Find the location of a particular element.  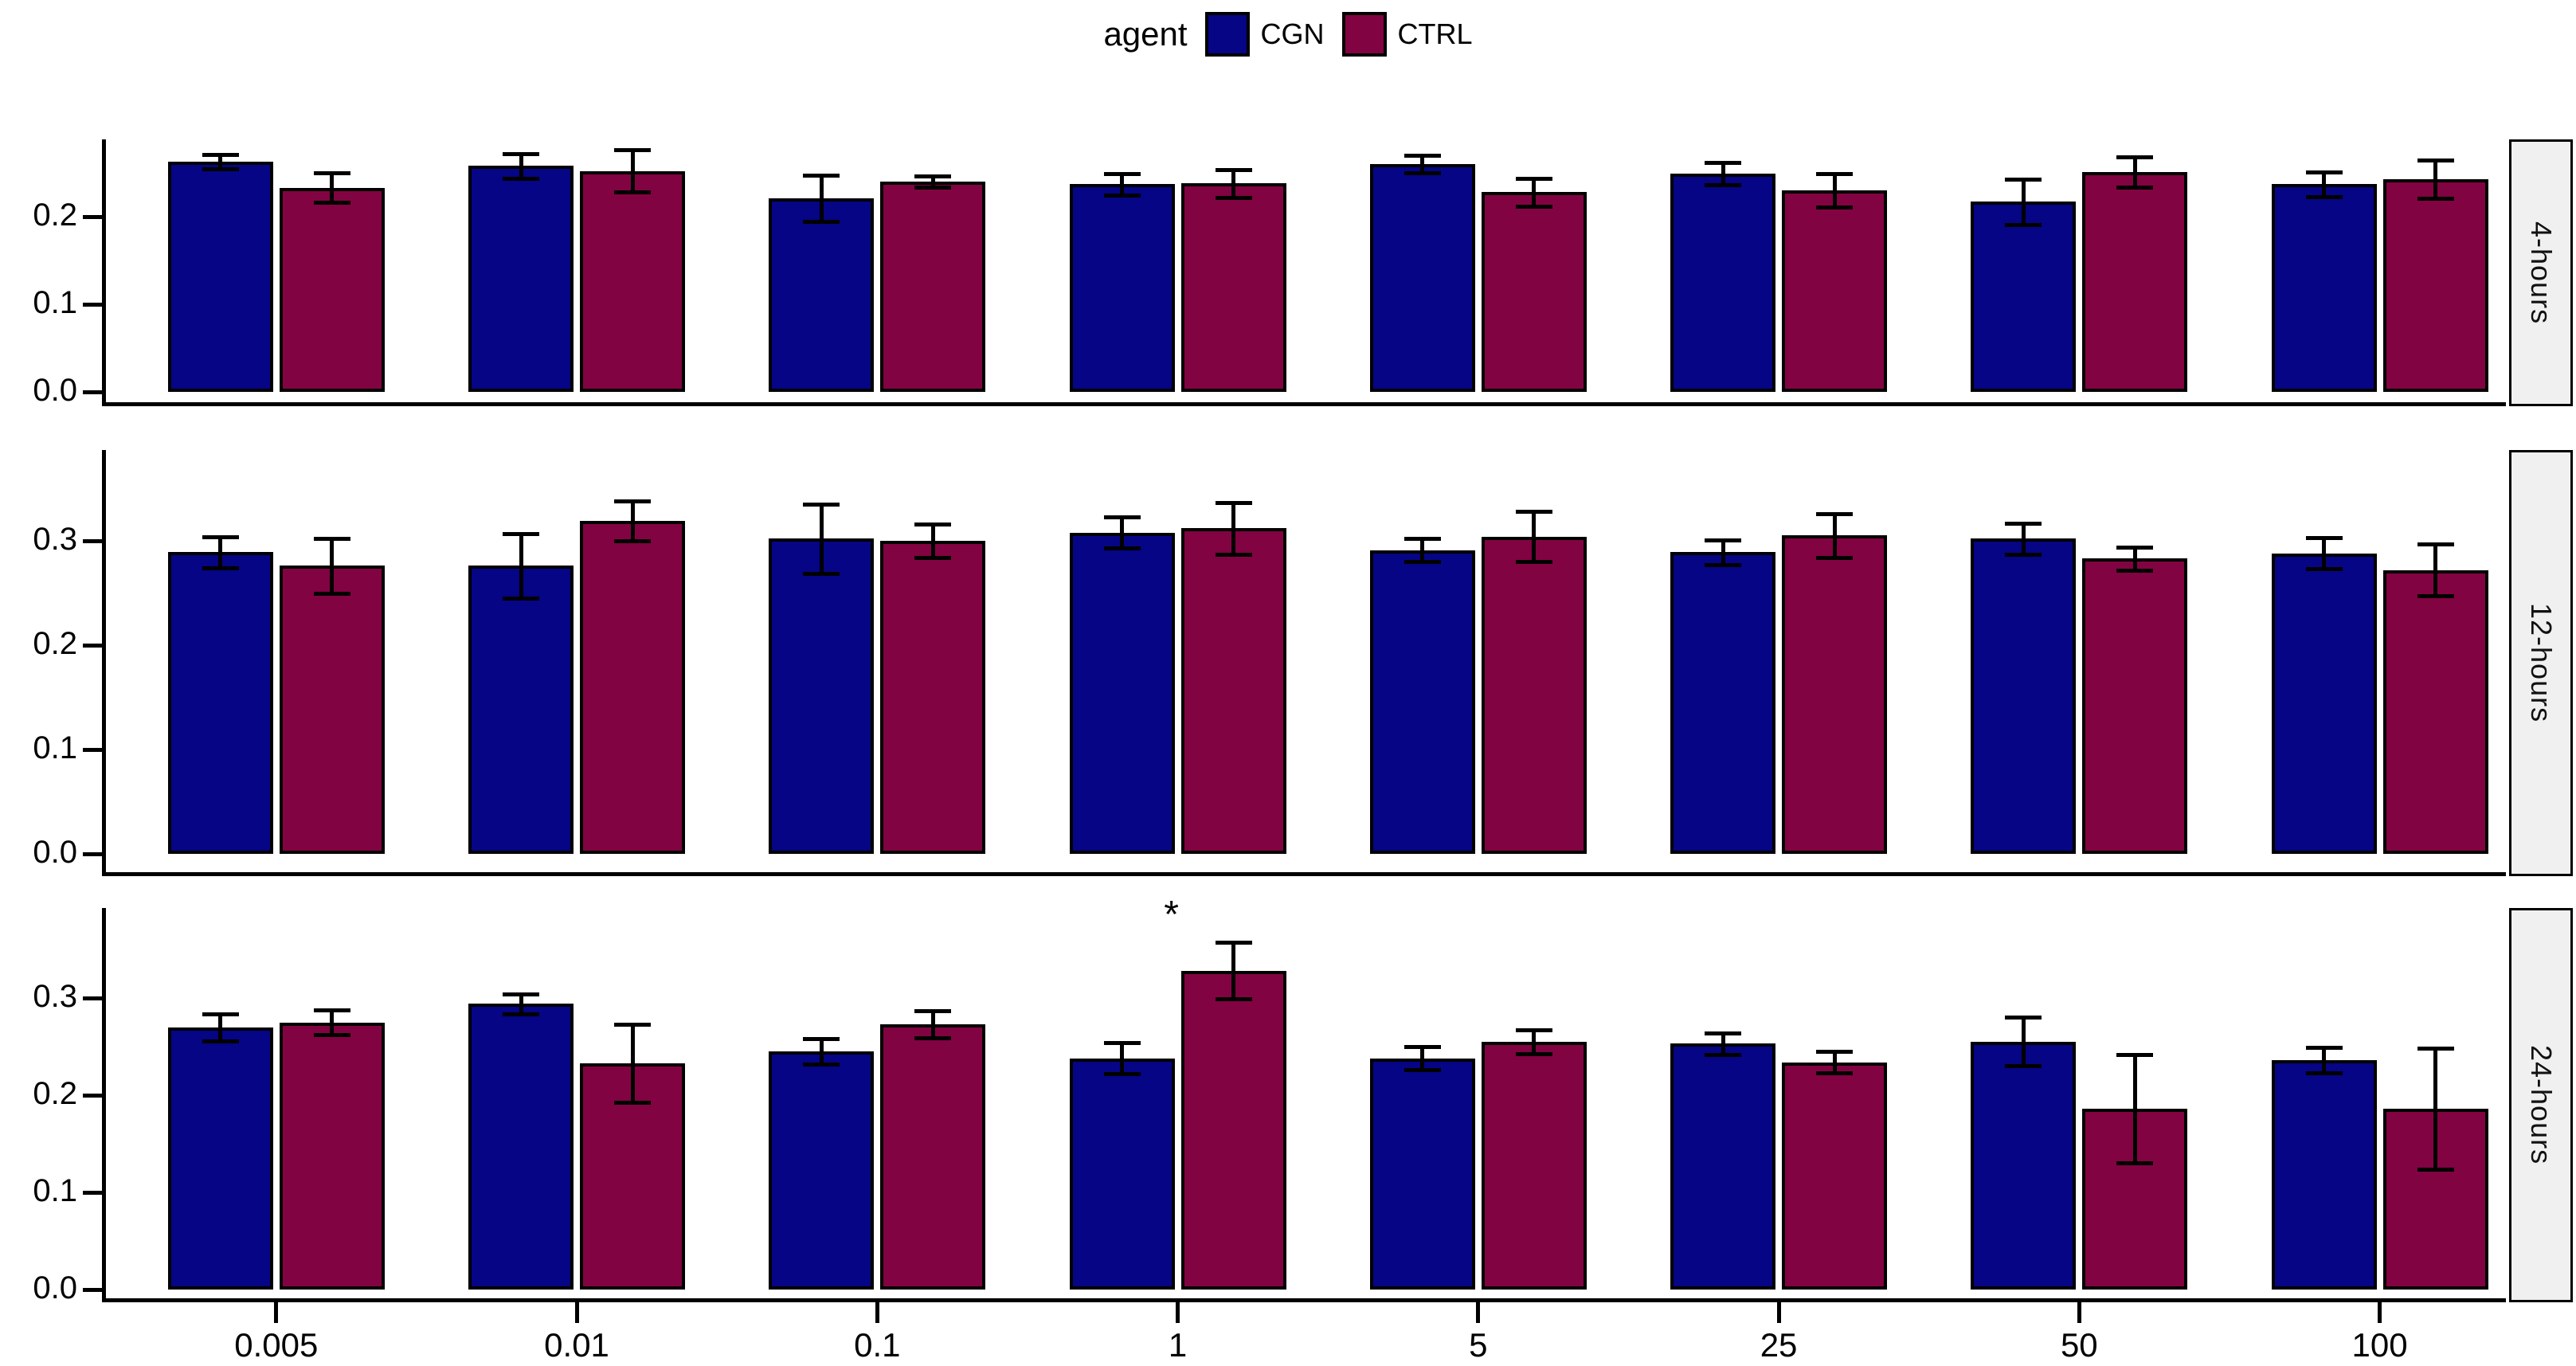

y-axis-tick-label: 0.2 is located at coordinates (55, 1093).